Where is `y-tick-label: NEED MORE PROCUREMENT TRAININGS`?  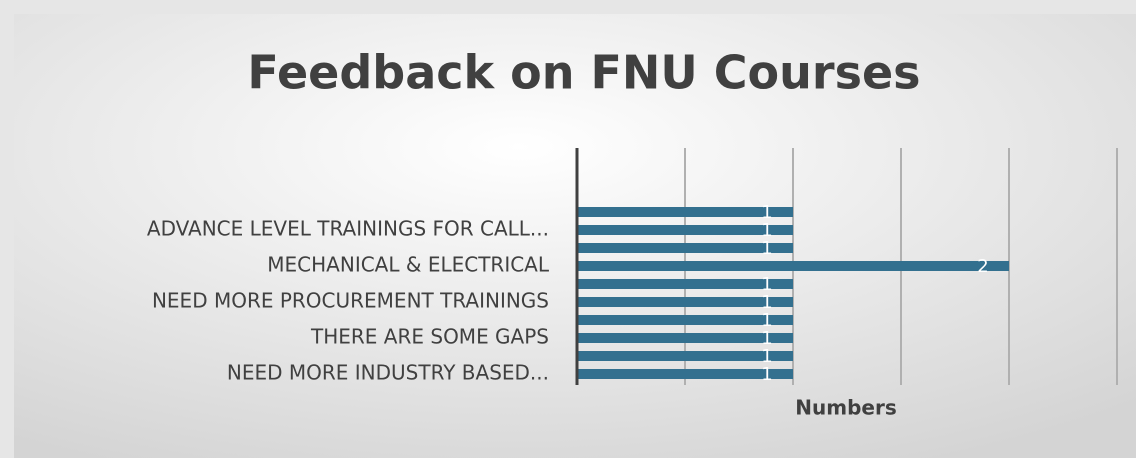 y-tick-label: NEED MORE PROCUREMENT TRAININGS is located at coordinates (350, 301).